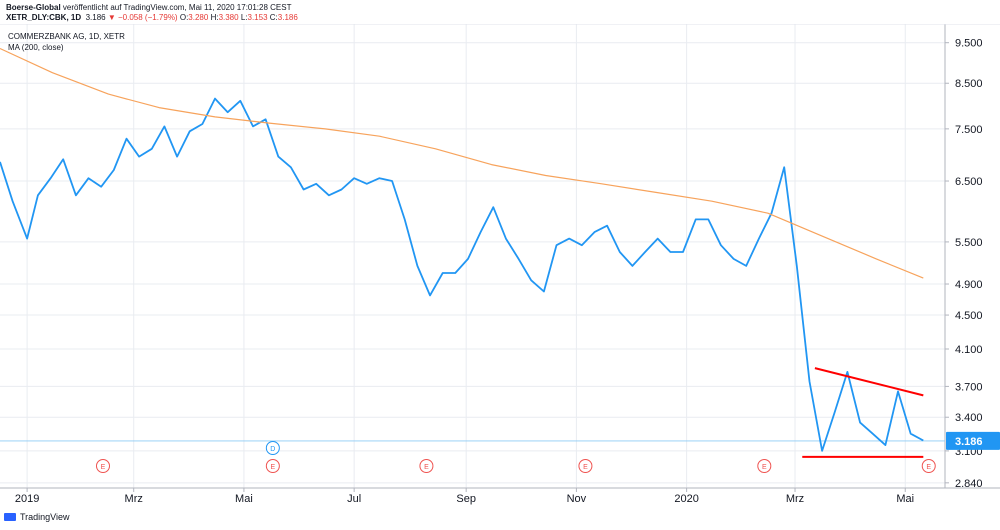 Image resolution: width=1000 pixels, height=530 pixels. What do you see at coordinates (95, 17) in the screenshot?
I see `last-price: 3.186` at bounding box center [95, 17].